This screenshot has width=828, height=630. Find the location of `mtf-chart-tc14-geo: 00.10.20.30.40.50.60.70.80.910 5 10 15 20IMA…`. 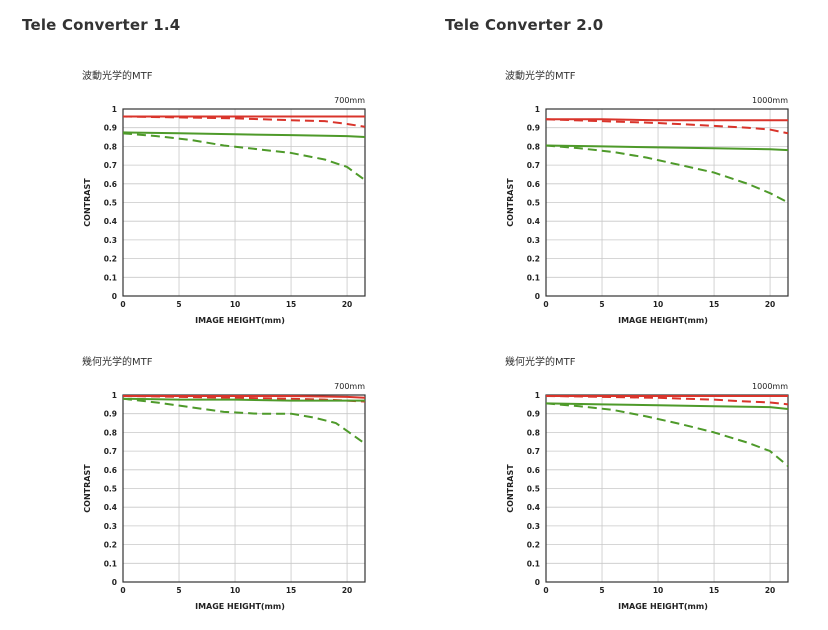

mtf-chart-tc14-geo: 00.10.20.30.40.50.60.70.80.910 5 10 15 20IMA… is located at coordinates (224, 496).